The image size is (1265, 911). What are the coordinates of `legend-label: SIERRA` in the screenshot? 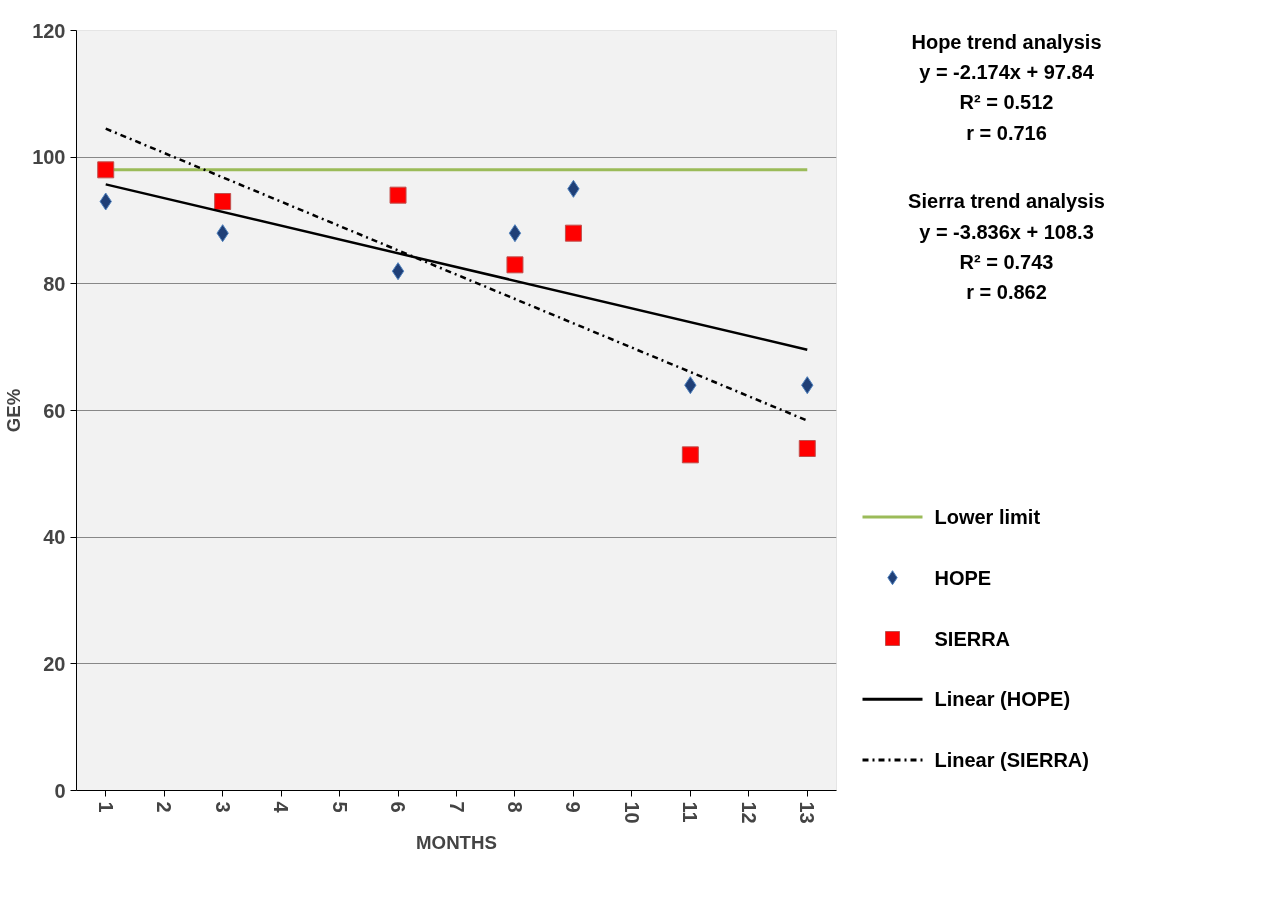 It's located at (972, 638).